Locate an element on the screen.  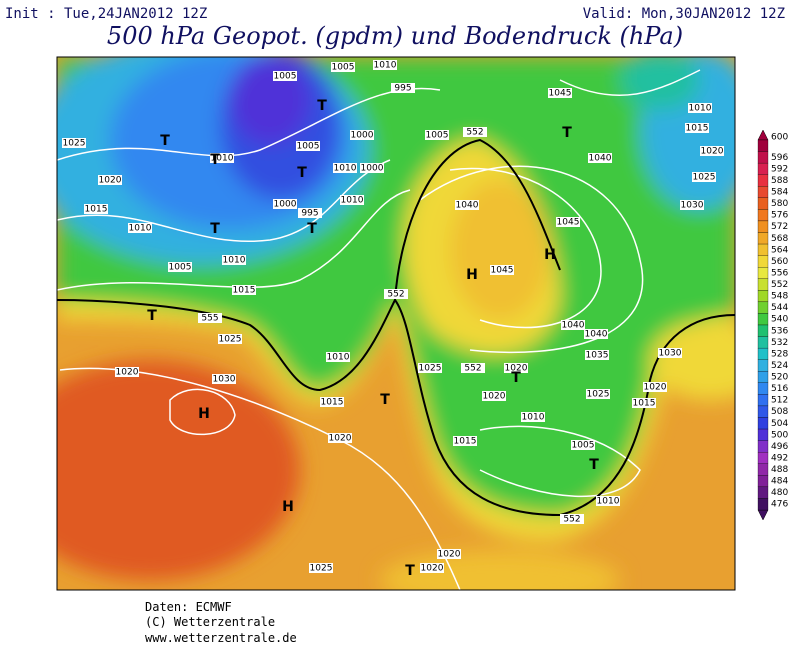
colorbar-label: 504 is located at coordinates (779, 424).